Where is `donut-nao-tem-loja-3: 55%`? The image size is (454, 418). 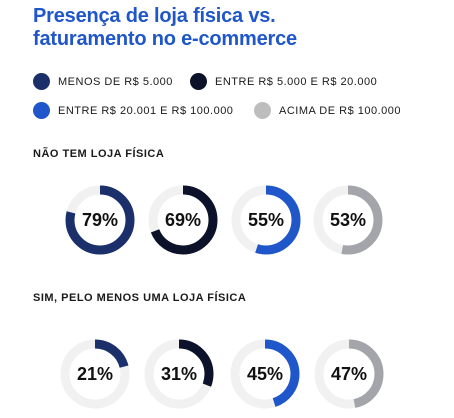
donut-nao-tem-loja-3: 55% is located at coordinates (266, 220).